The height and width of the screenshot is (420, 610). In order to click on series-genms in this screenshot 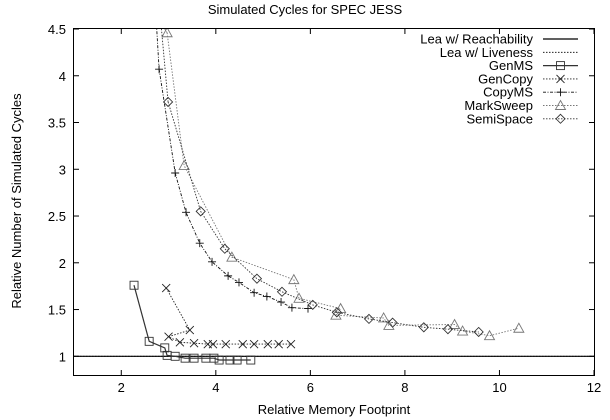, I will do `click(192, 322)`.